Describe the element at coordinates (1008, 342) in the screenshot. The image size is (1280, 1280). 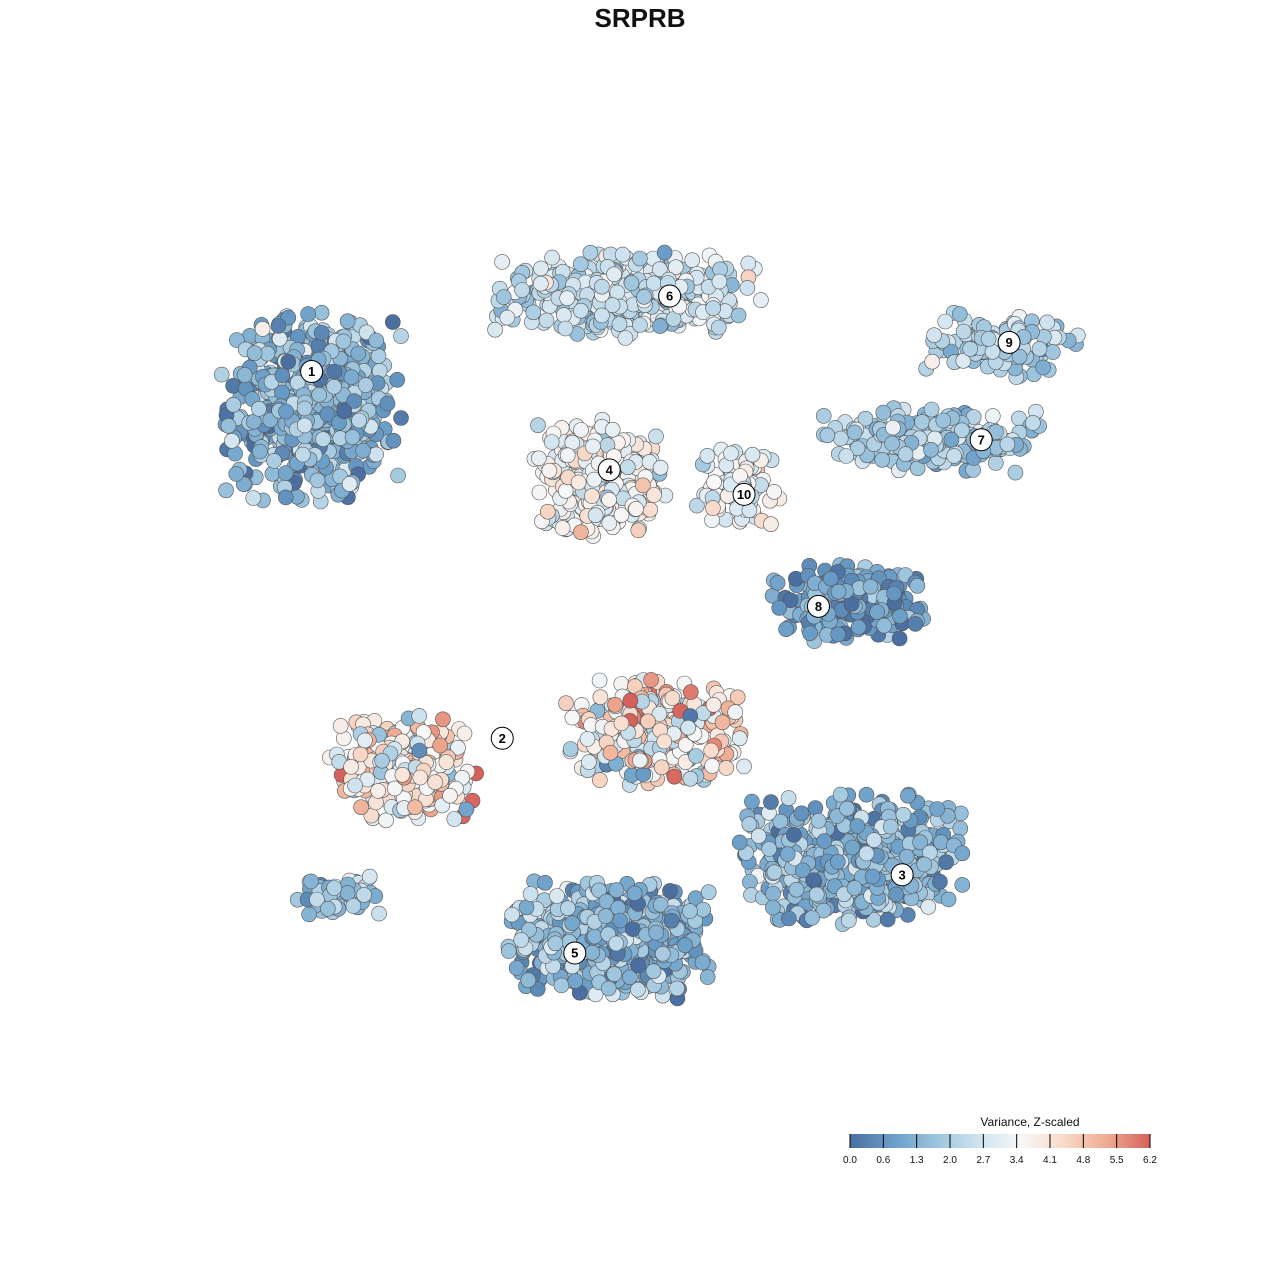
I see `cluster-number: 9` at that location.